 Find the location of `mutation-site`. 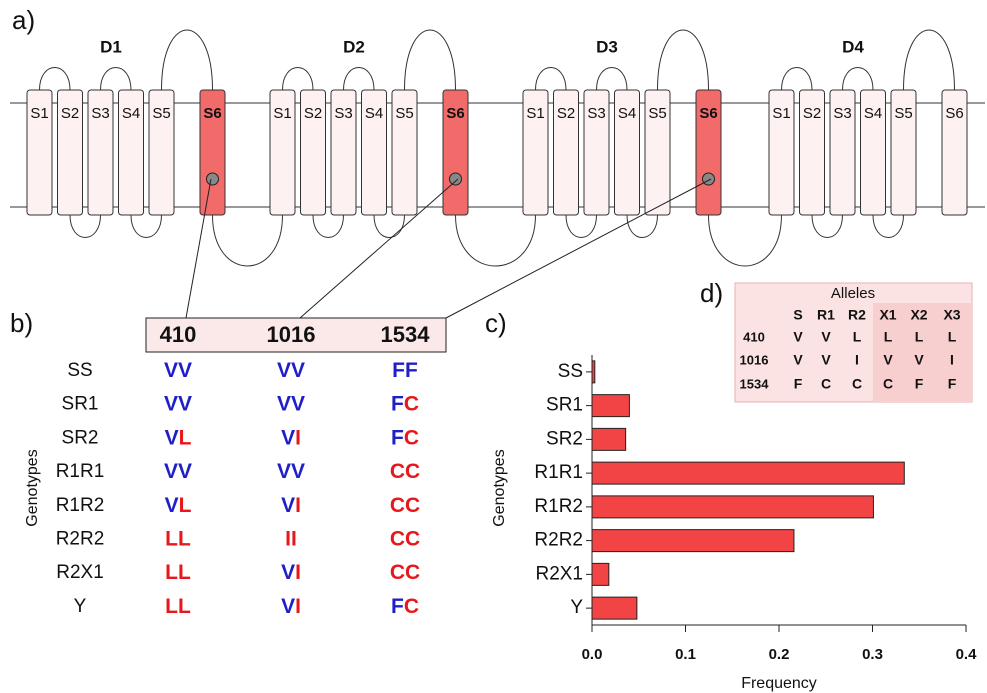

mutation-site is located at coordinates (455, 179).